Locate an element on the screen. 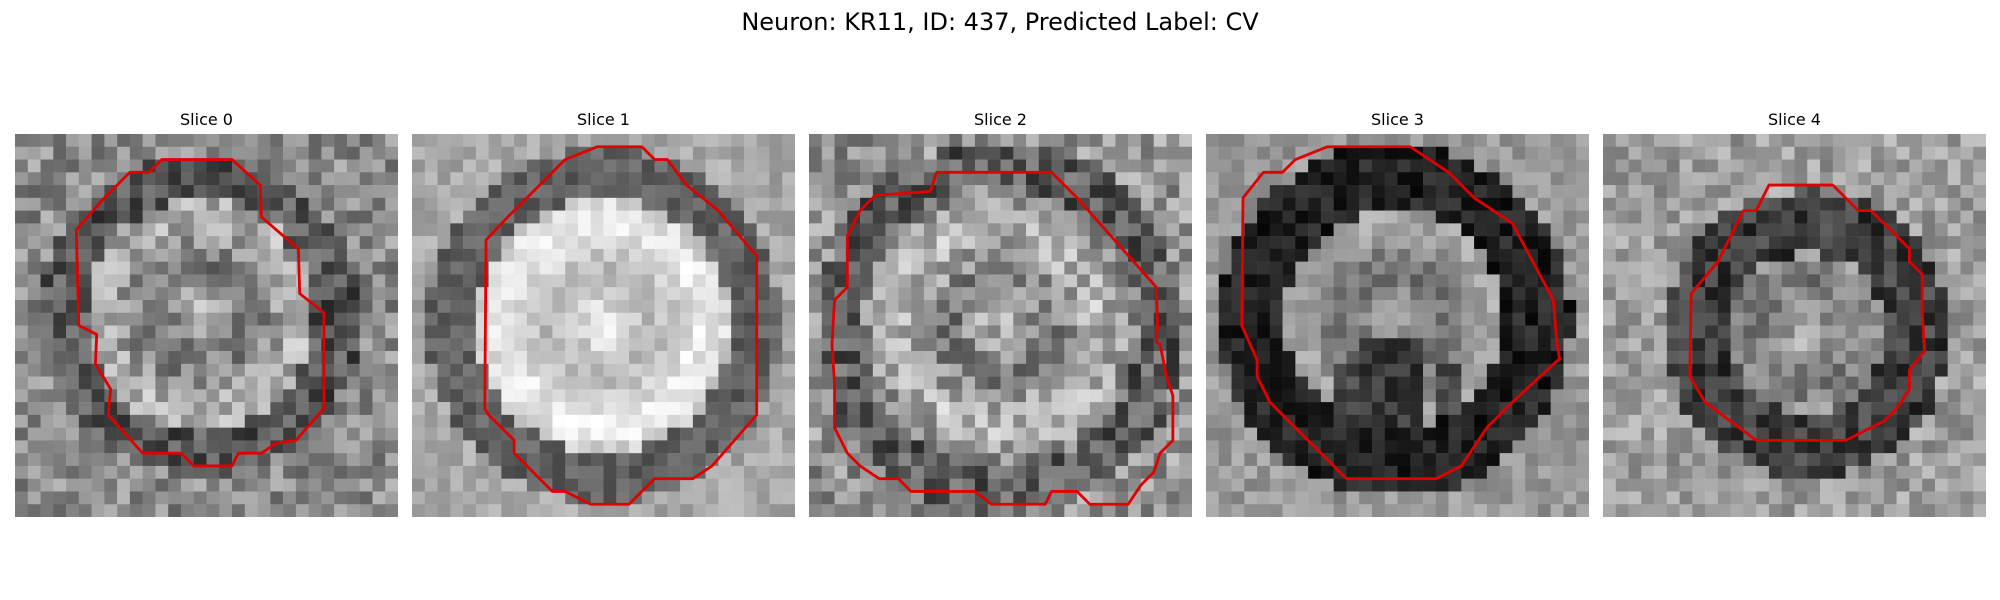  slice-1-image is located at coordinates (603, 325).